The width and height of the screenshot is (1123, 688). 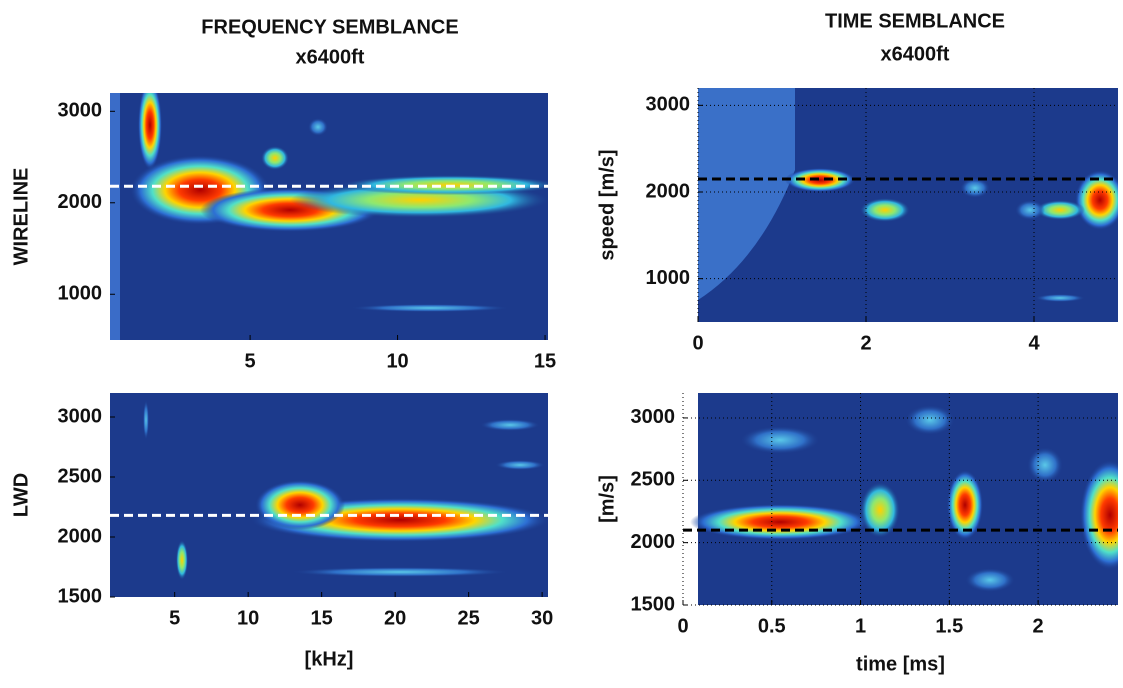 What do you see at coordinates (1034, 343) in the screenshot?
I see `x-tick-label: 4` at bounding box center [1034, 343].